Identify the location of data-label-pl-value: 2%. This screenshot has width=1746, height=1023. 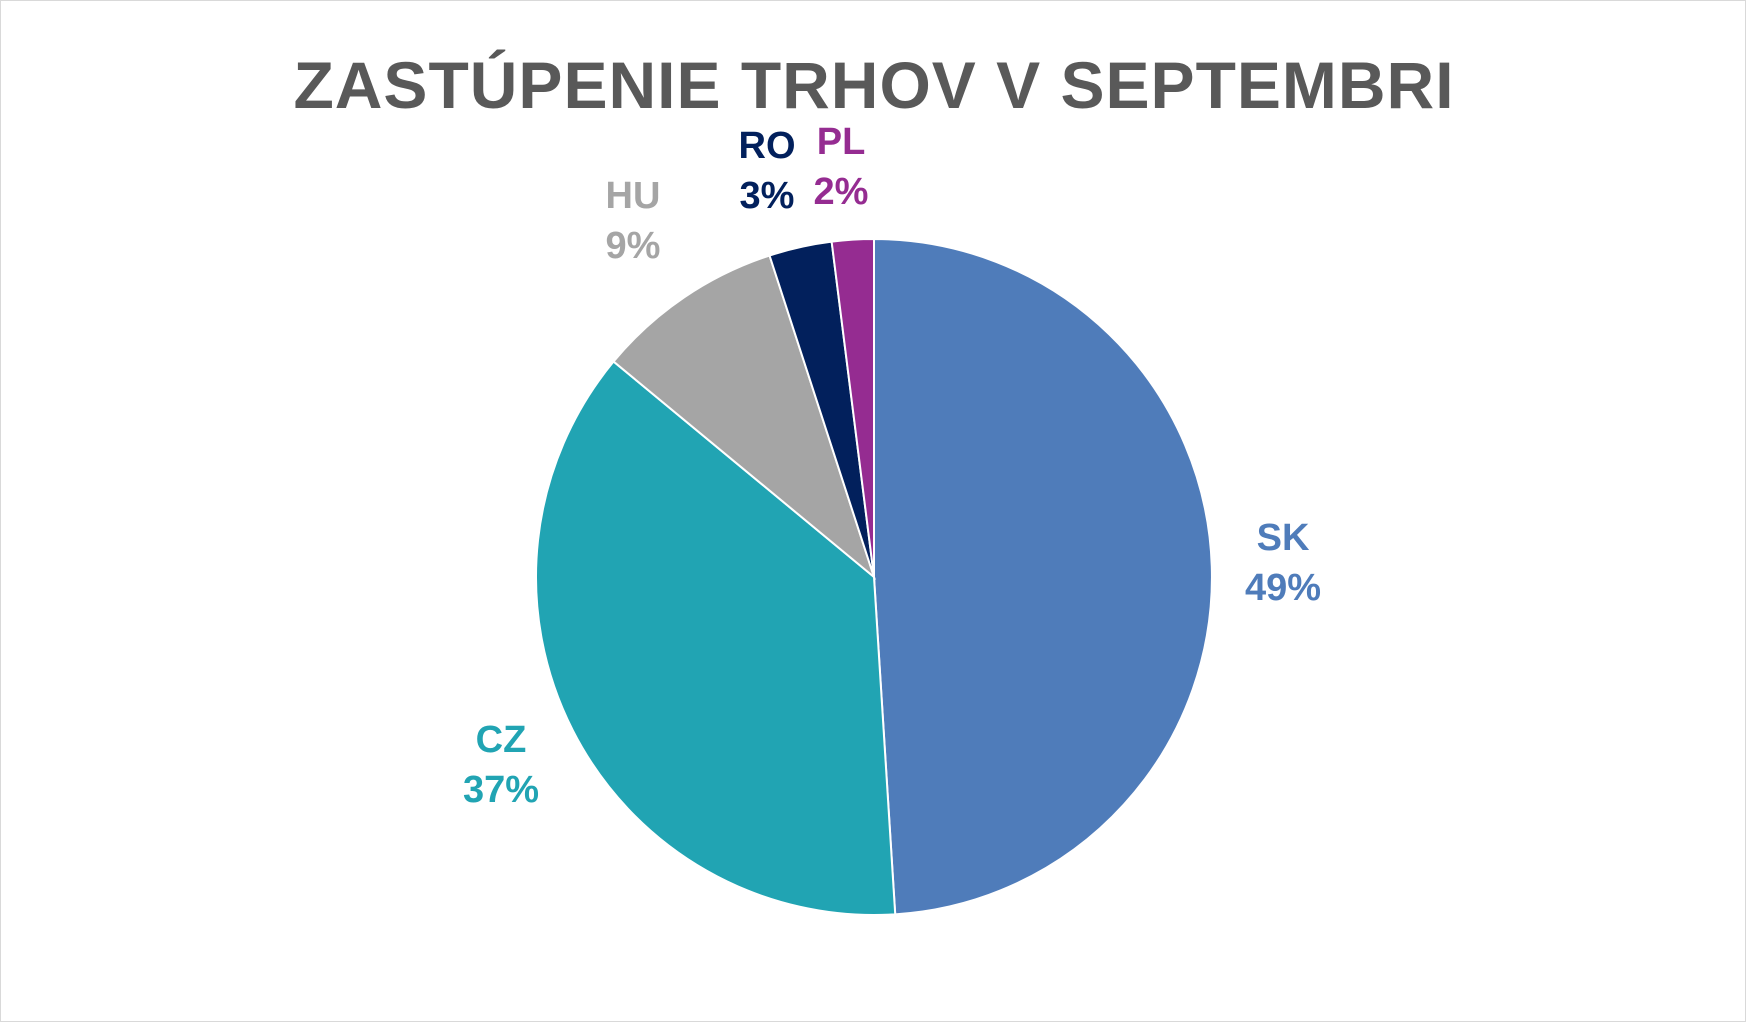
(841, 192).